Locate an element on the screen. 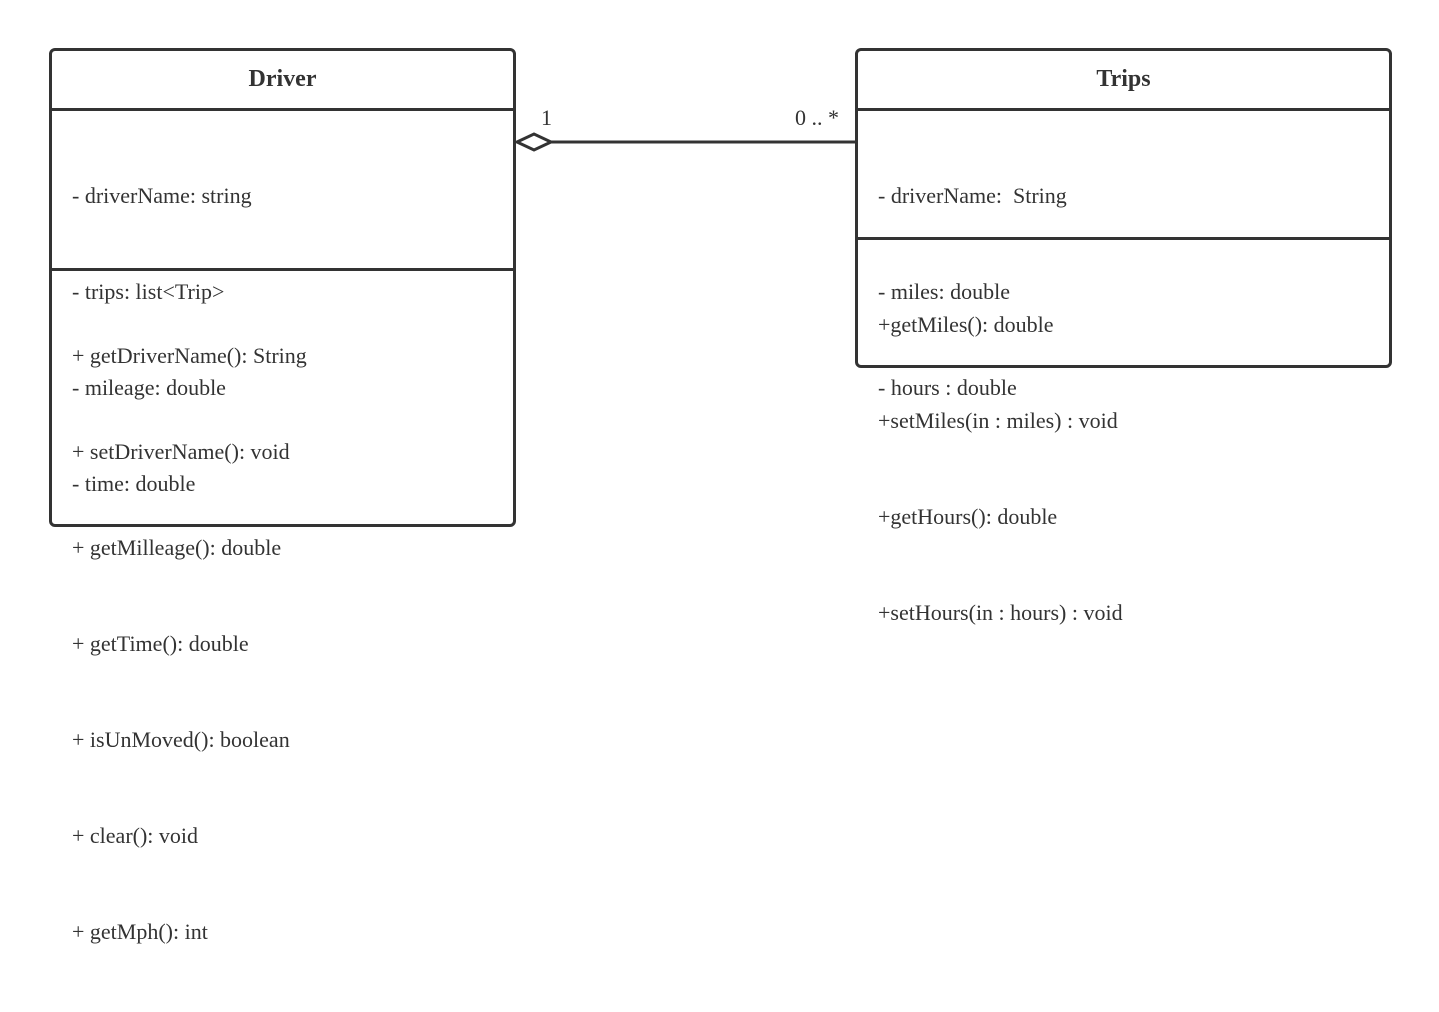 This screenshot has width=1439, height=1012. aggregation-diamond-icon is located at coordinates (534, 142).